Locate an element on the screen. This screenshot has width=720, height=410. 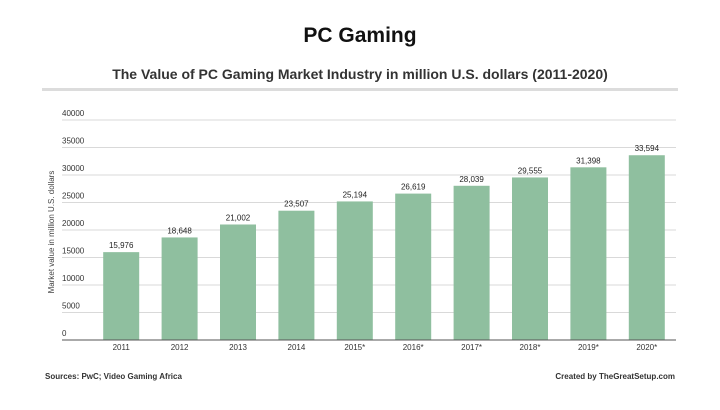
bar-2013 is located at coordinates (238, 282).